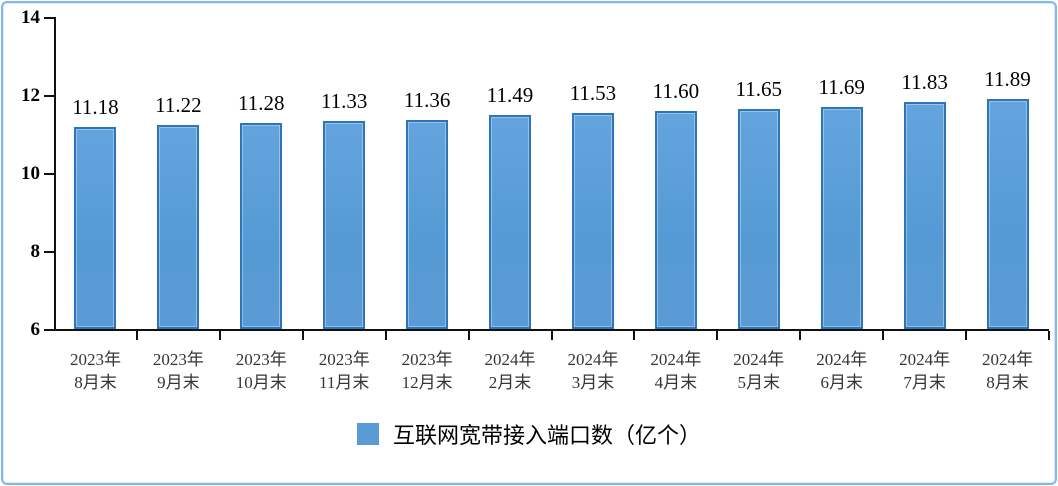 The height and width of the screenshot is (486, 1058). Describe the element at coordinates (95, 106) in the screenshot. I see `bar-value-label: 11.18` at that location.